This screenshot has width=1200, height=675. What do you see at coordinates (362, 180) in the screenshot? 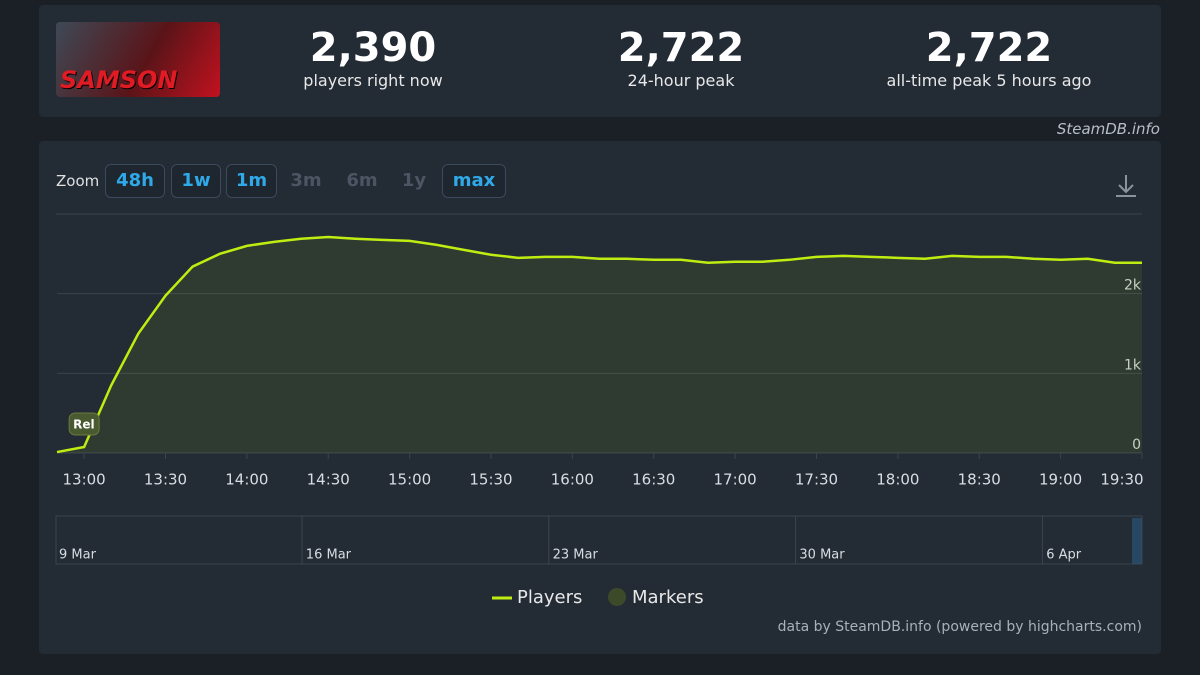
I see `zoom-button: 6m` at bounding box center [362, 180].